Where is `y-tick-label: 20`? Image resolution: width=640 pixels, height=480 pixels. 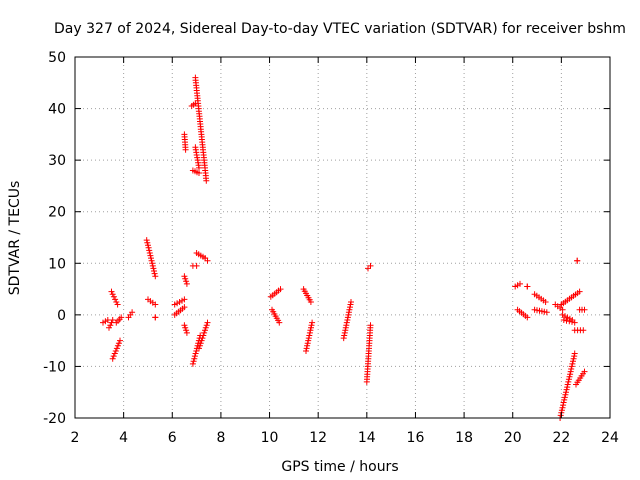
y-tick-label: 20 is located at coordinates (57, 213).